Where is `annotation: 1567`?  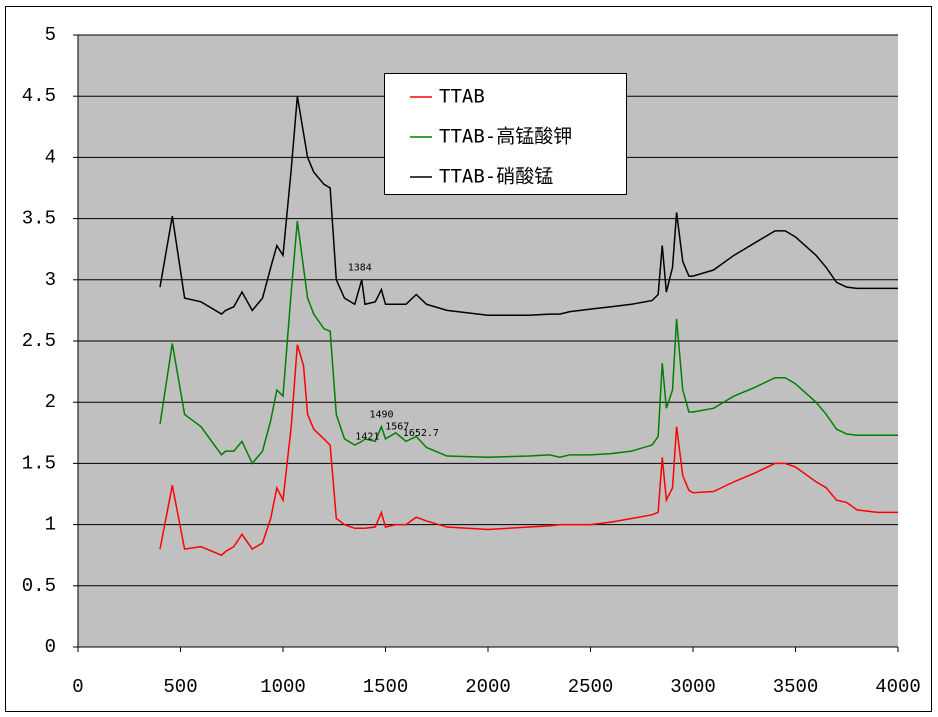 annotation: 1567 is located at coordinates (397, 427).